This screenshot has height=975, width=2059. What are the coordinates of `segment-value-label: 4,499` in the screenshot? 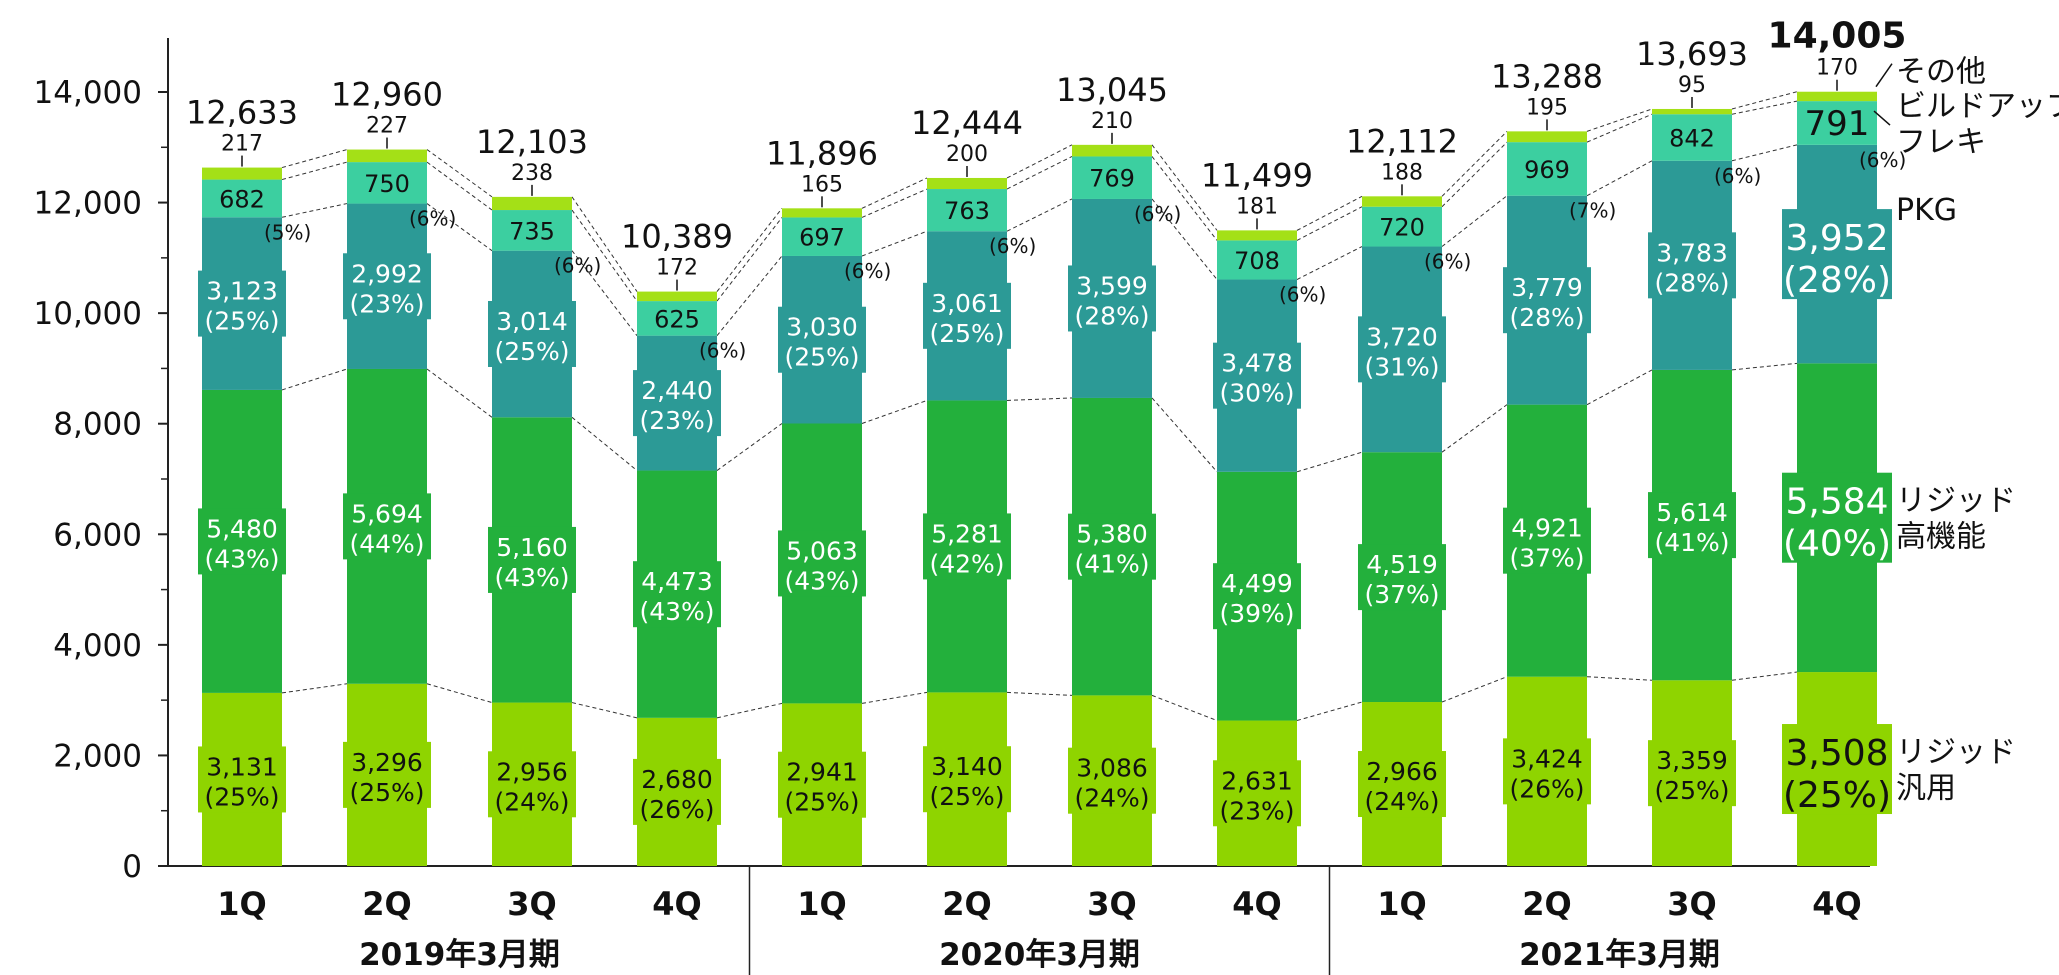 It's located at (1257, 583).